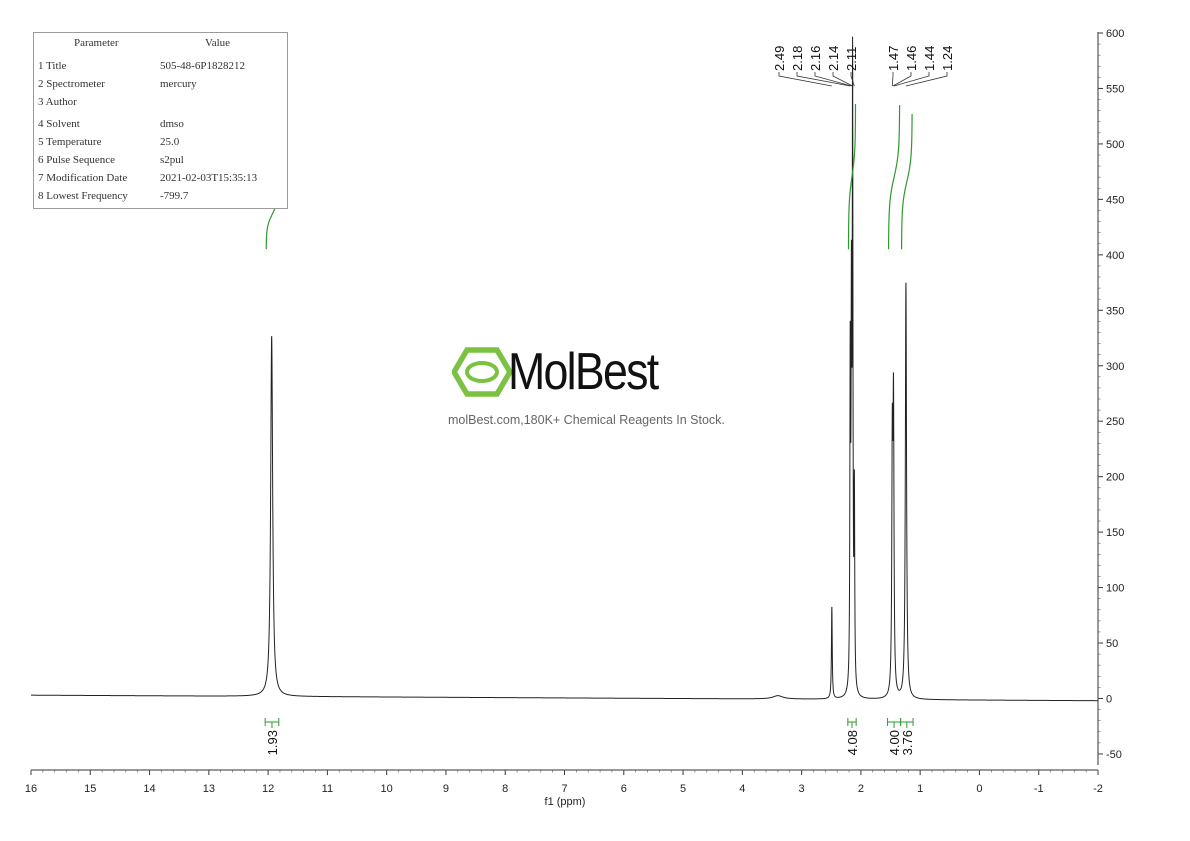  Describe the element at coordinates (907, 742) in the screenshot. I see `integral-value: 3.76` at that location.